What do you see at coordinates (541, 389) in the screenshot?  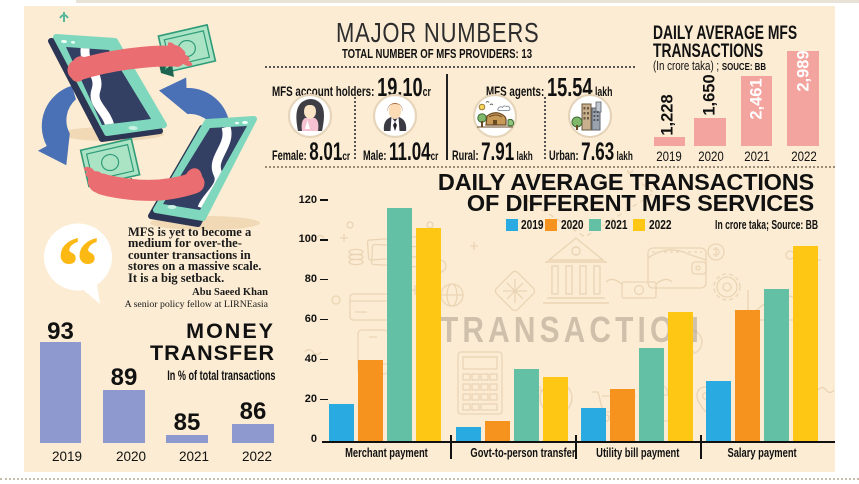 I see `svg-text: 24/7` at bounding box center [541, 389].